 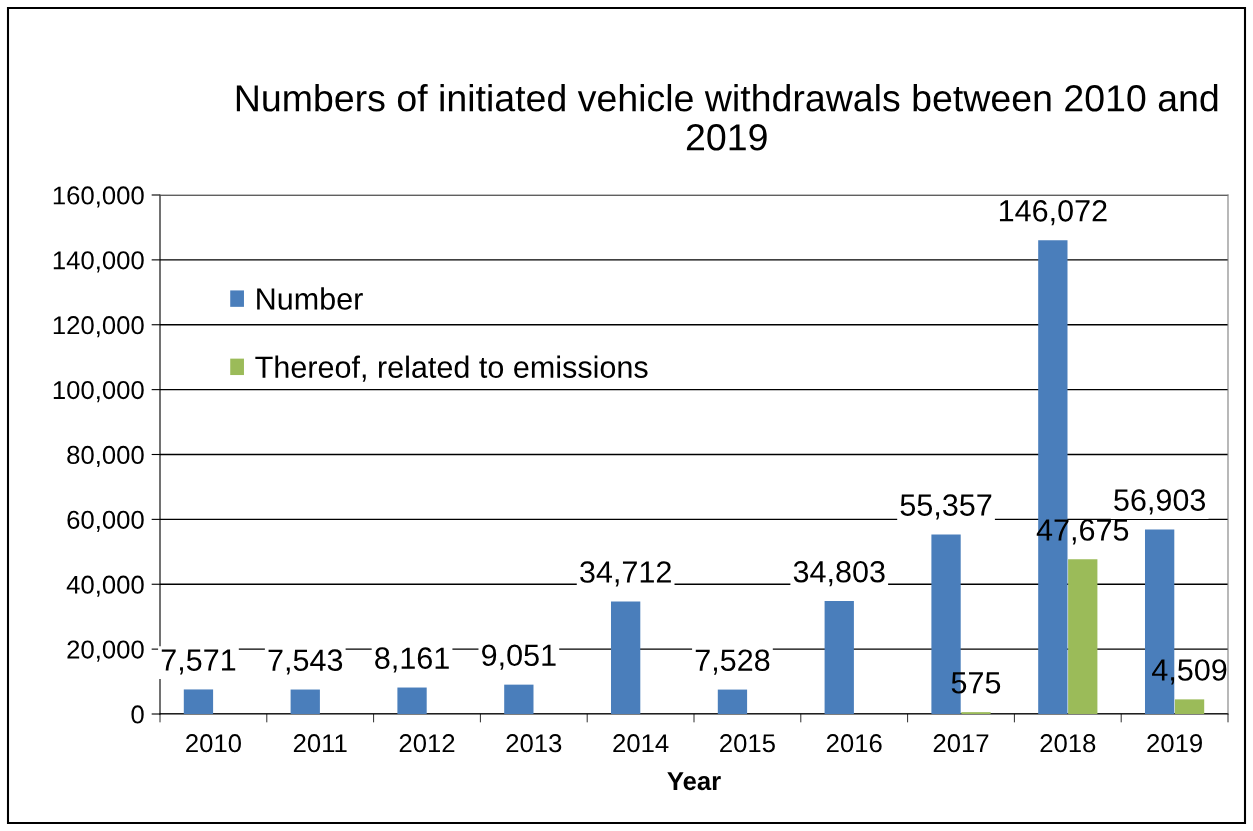 What do you see at coordinates (961, 743) in the screenshot?
I see `x-tick-label: 2017` at bounding box center [961, 743].